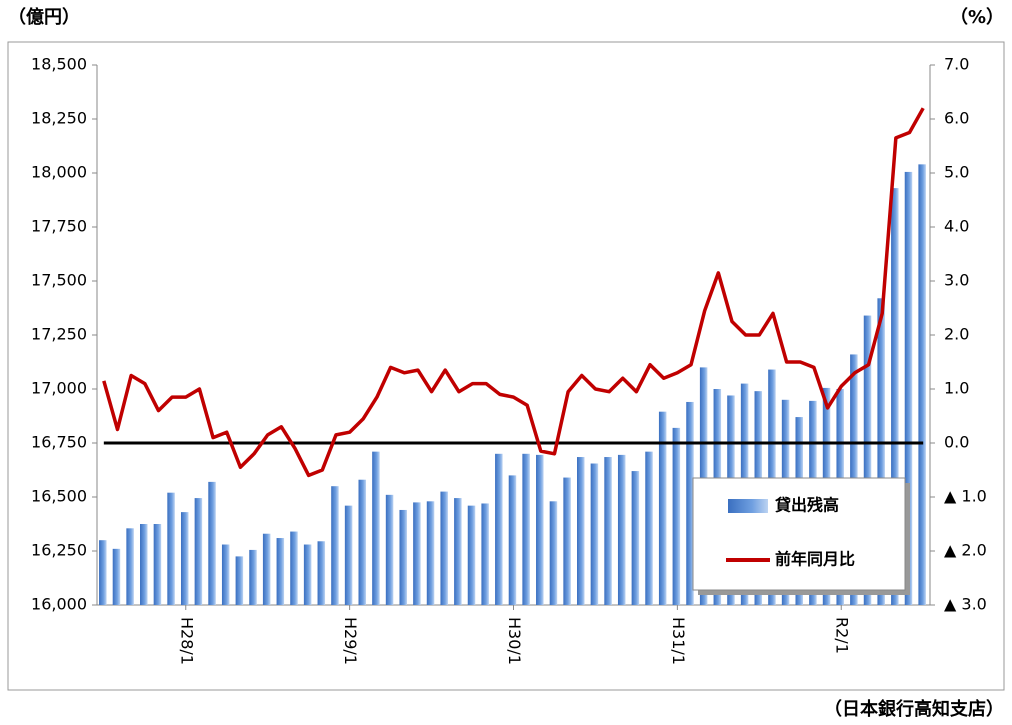 This screenshot has height=725, width=1012. Describe the element at coordinates (965, 550) in the screenshot. I see `y2-tick-label: ▲ 2.0` at that location.